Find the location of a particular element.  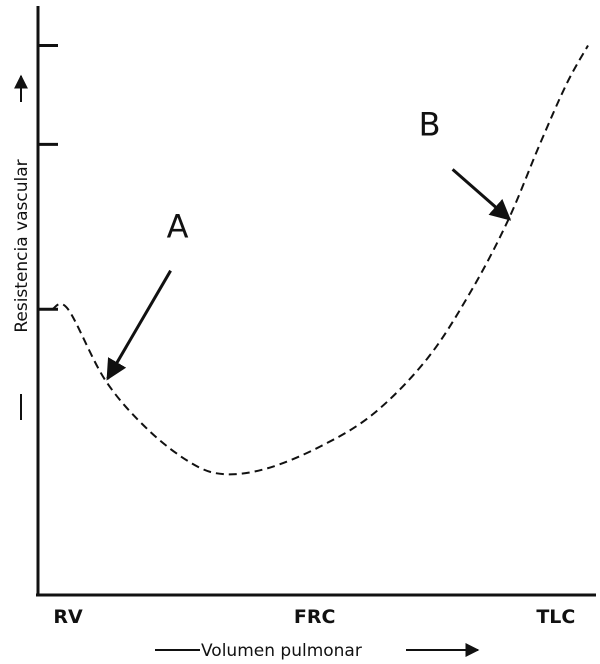

x-tick-label-rv: RV is located at coordinates (68, 617).